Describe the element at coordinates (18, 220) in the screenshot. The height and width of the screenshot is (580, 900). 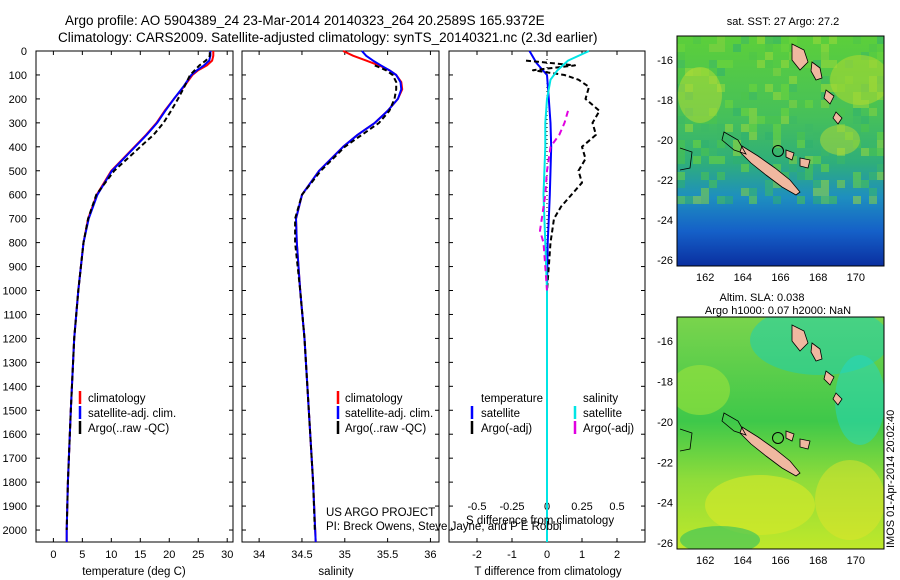
I see `depth-tick-label: 700` at that location.